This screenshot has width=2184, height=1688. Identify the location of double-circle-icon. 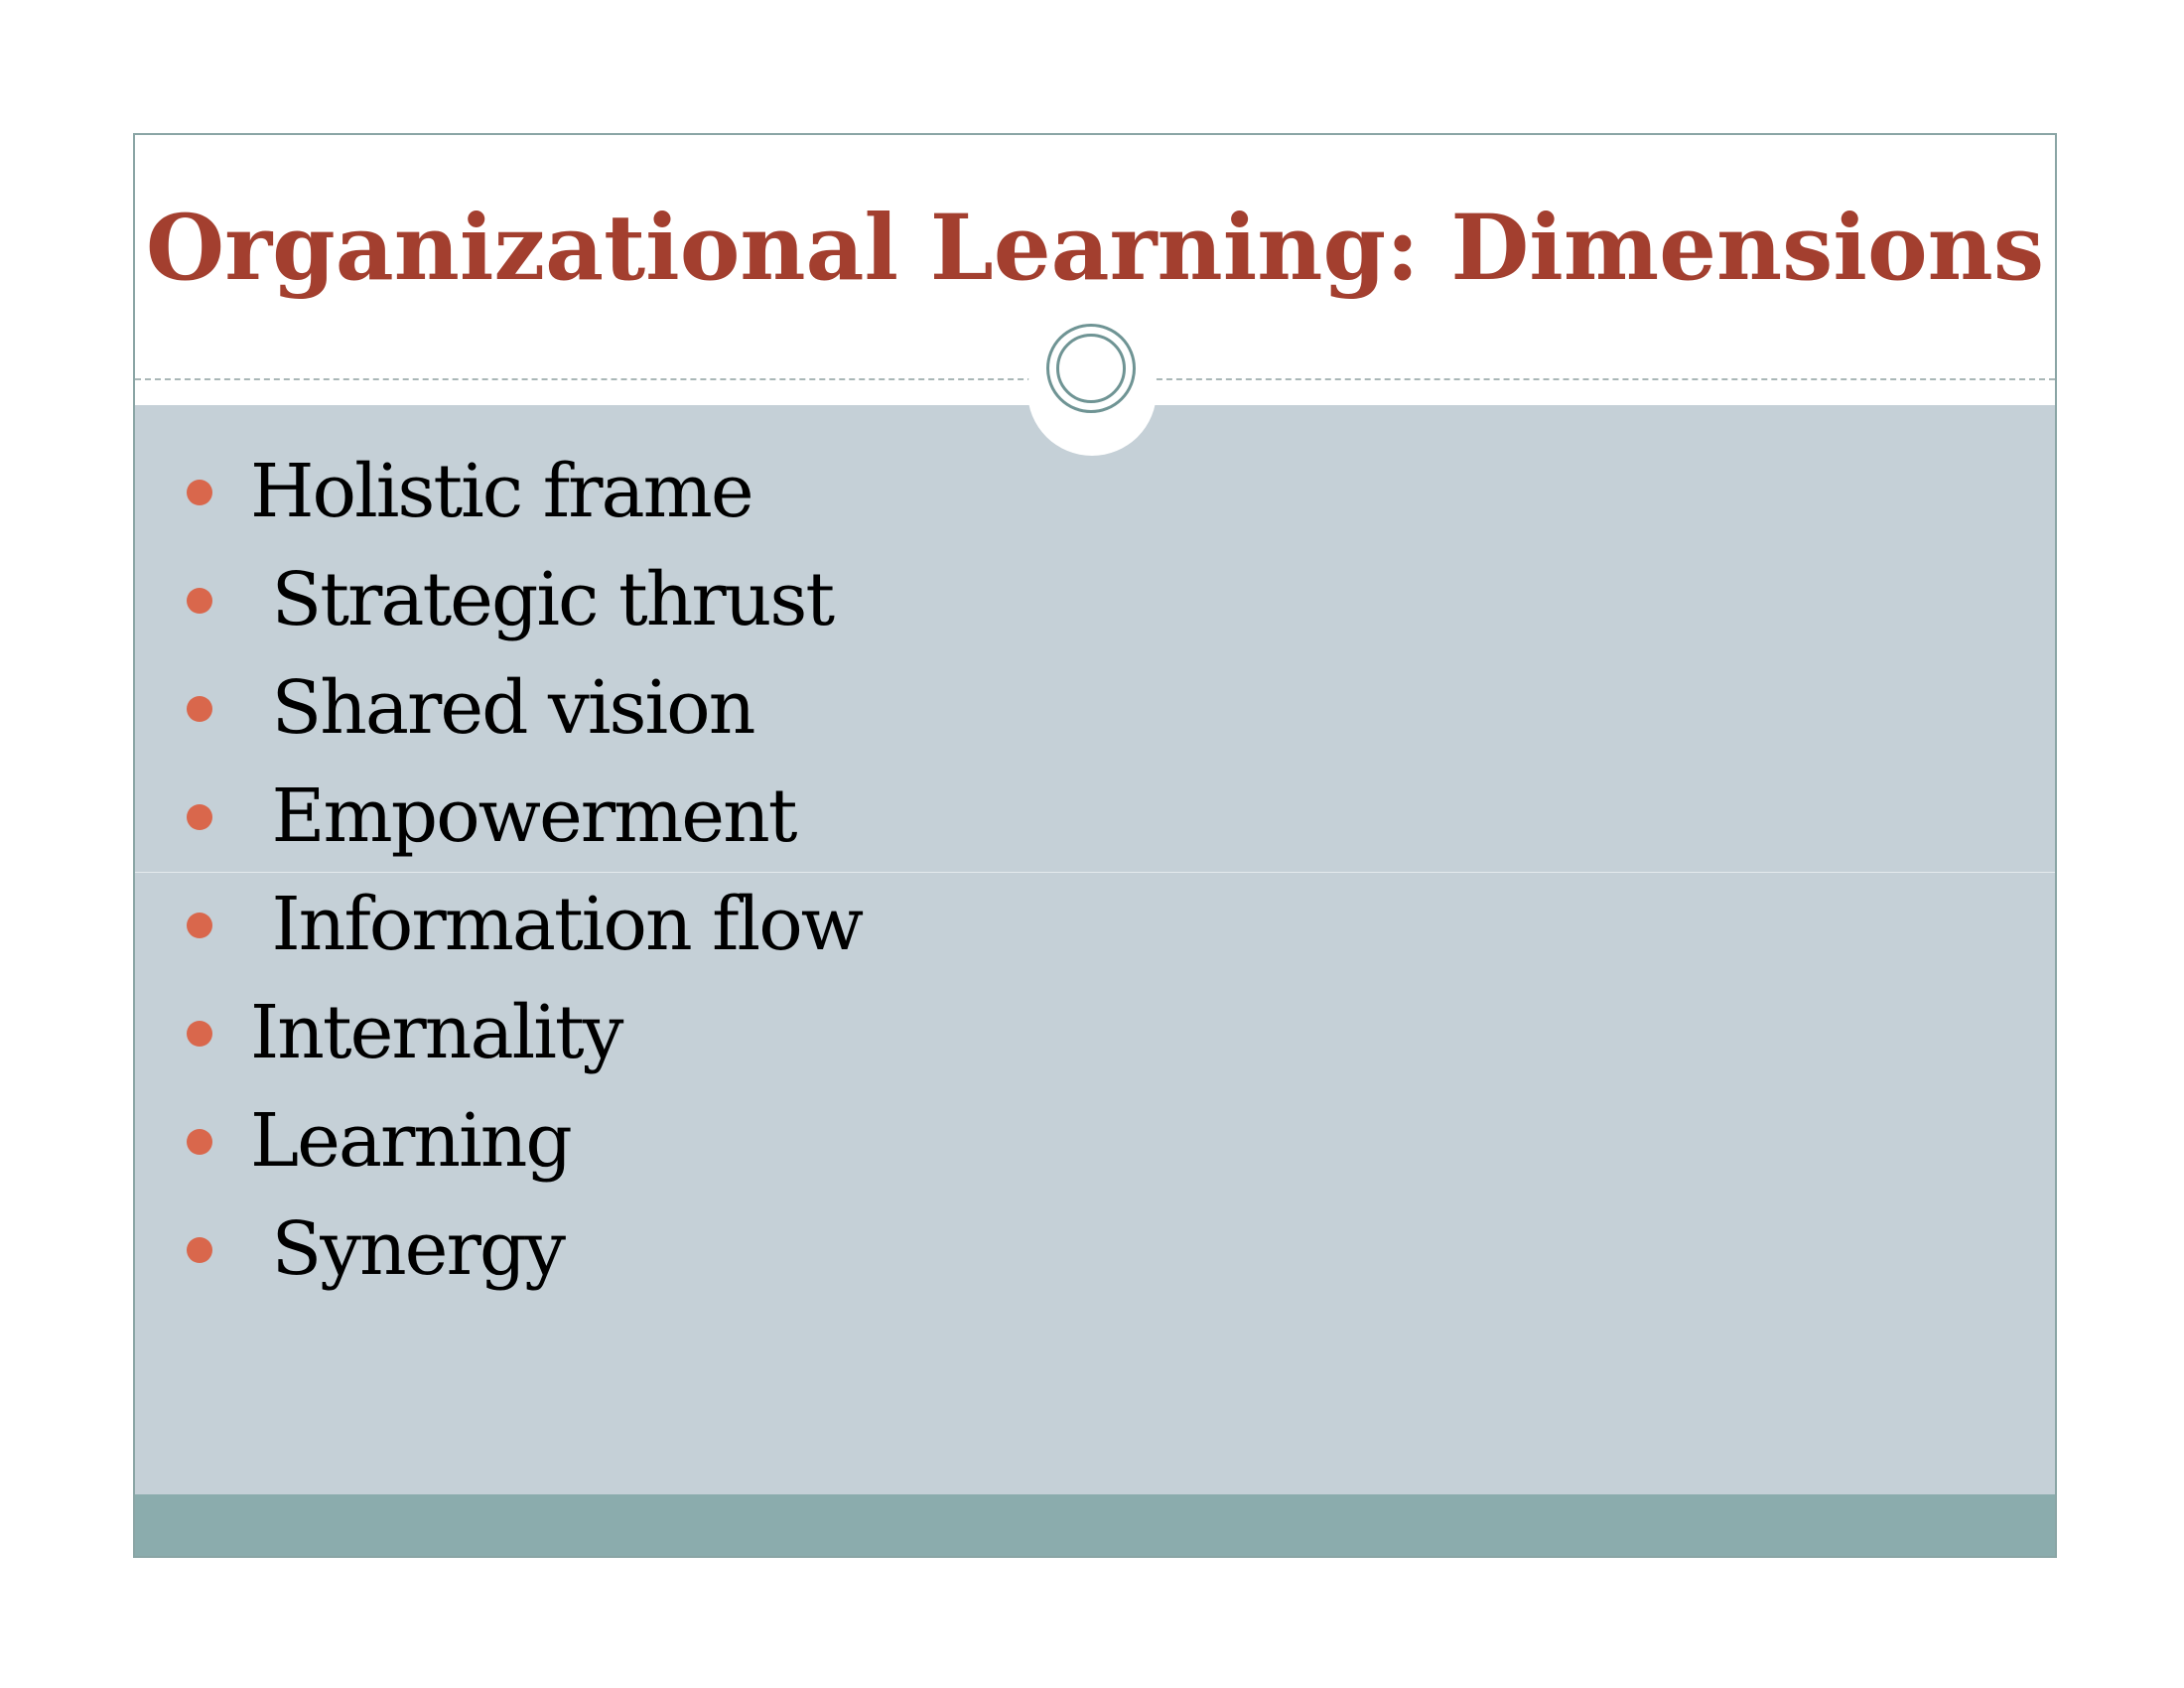
(1091, 368).